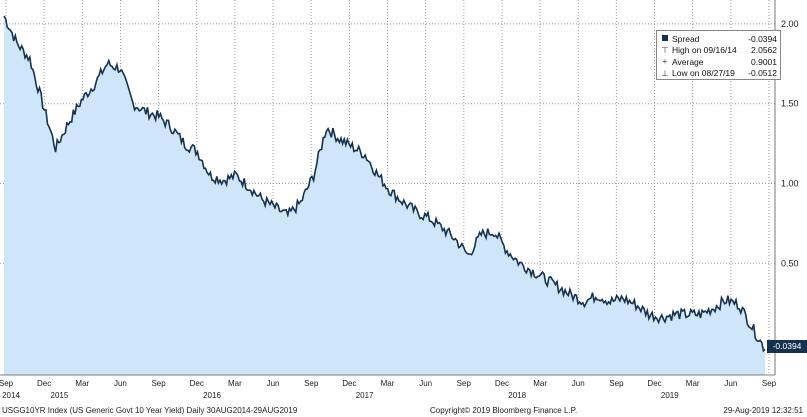  Describe the element at coordinates (665, 73) in the screenshot. I see `low-marker-icon: ⊥` at that location.